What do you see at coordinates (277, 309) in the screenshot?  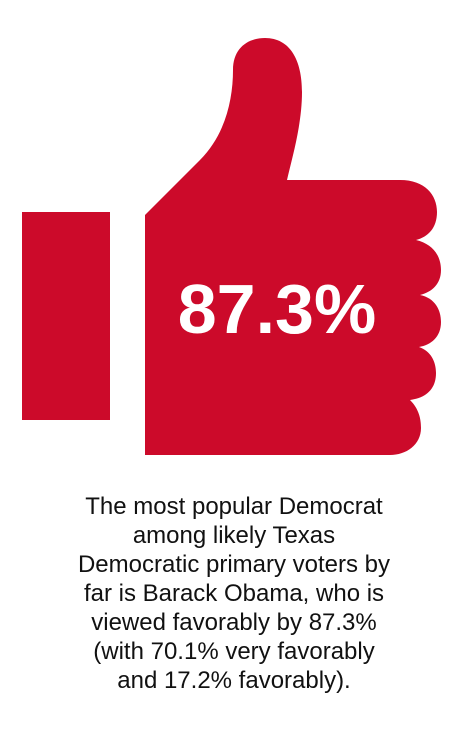 I see `stat-value: 87.3%` at bounding box center [277, 309].